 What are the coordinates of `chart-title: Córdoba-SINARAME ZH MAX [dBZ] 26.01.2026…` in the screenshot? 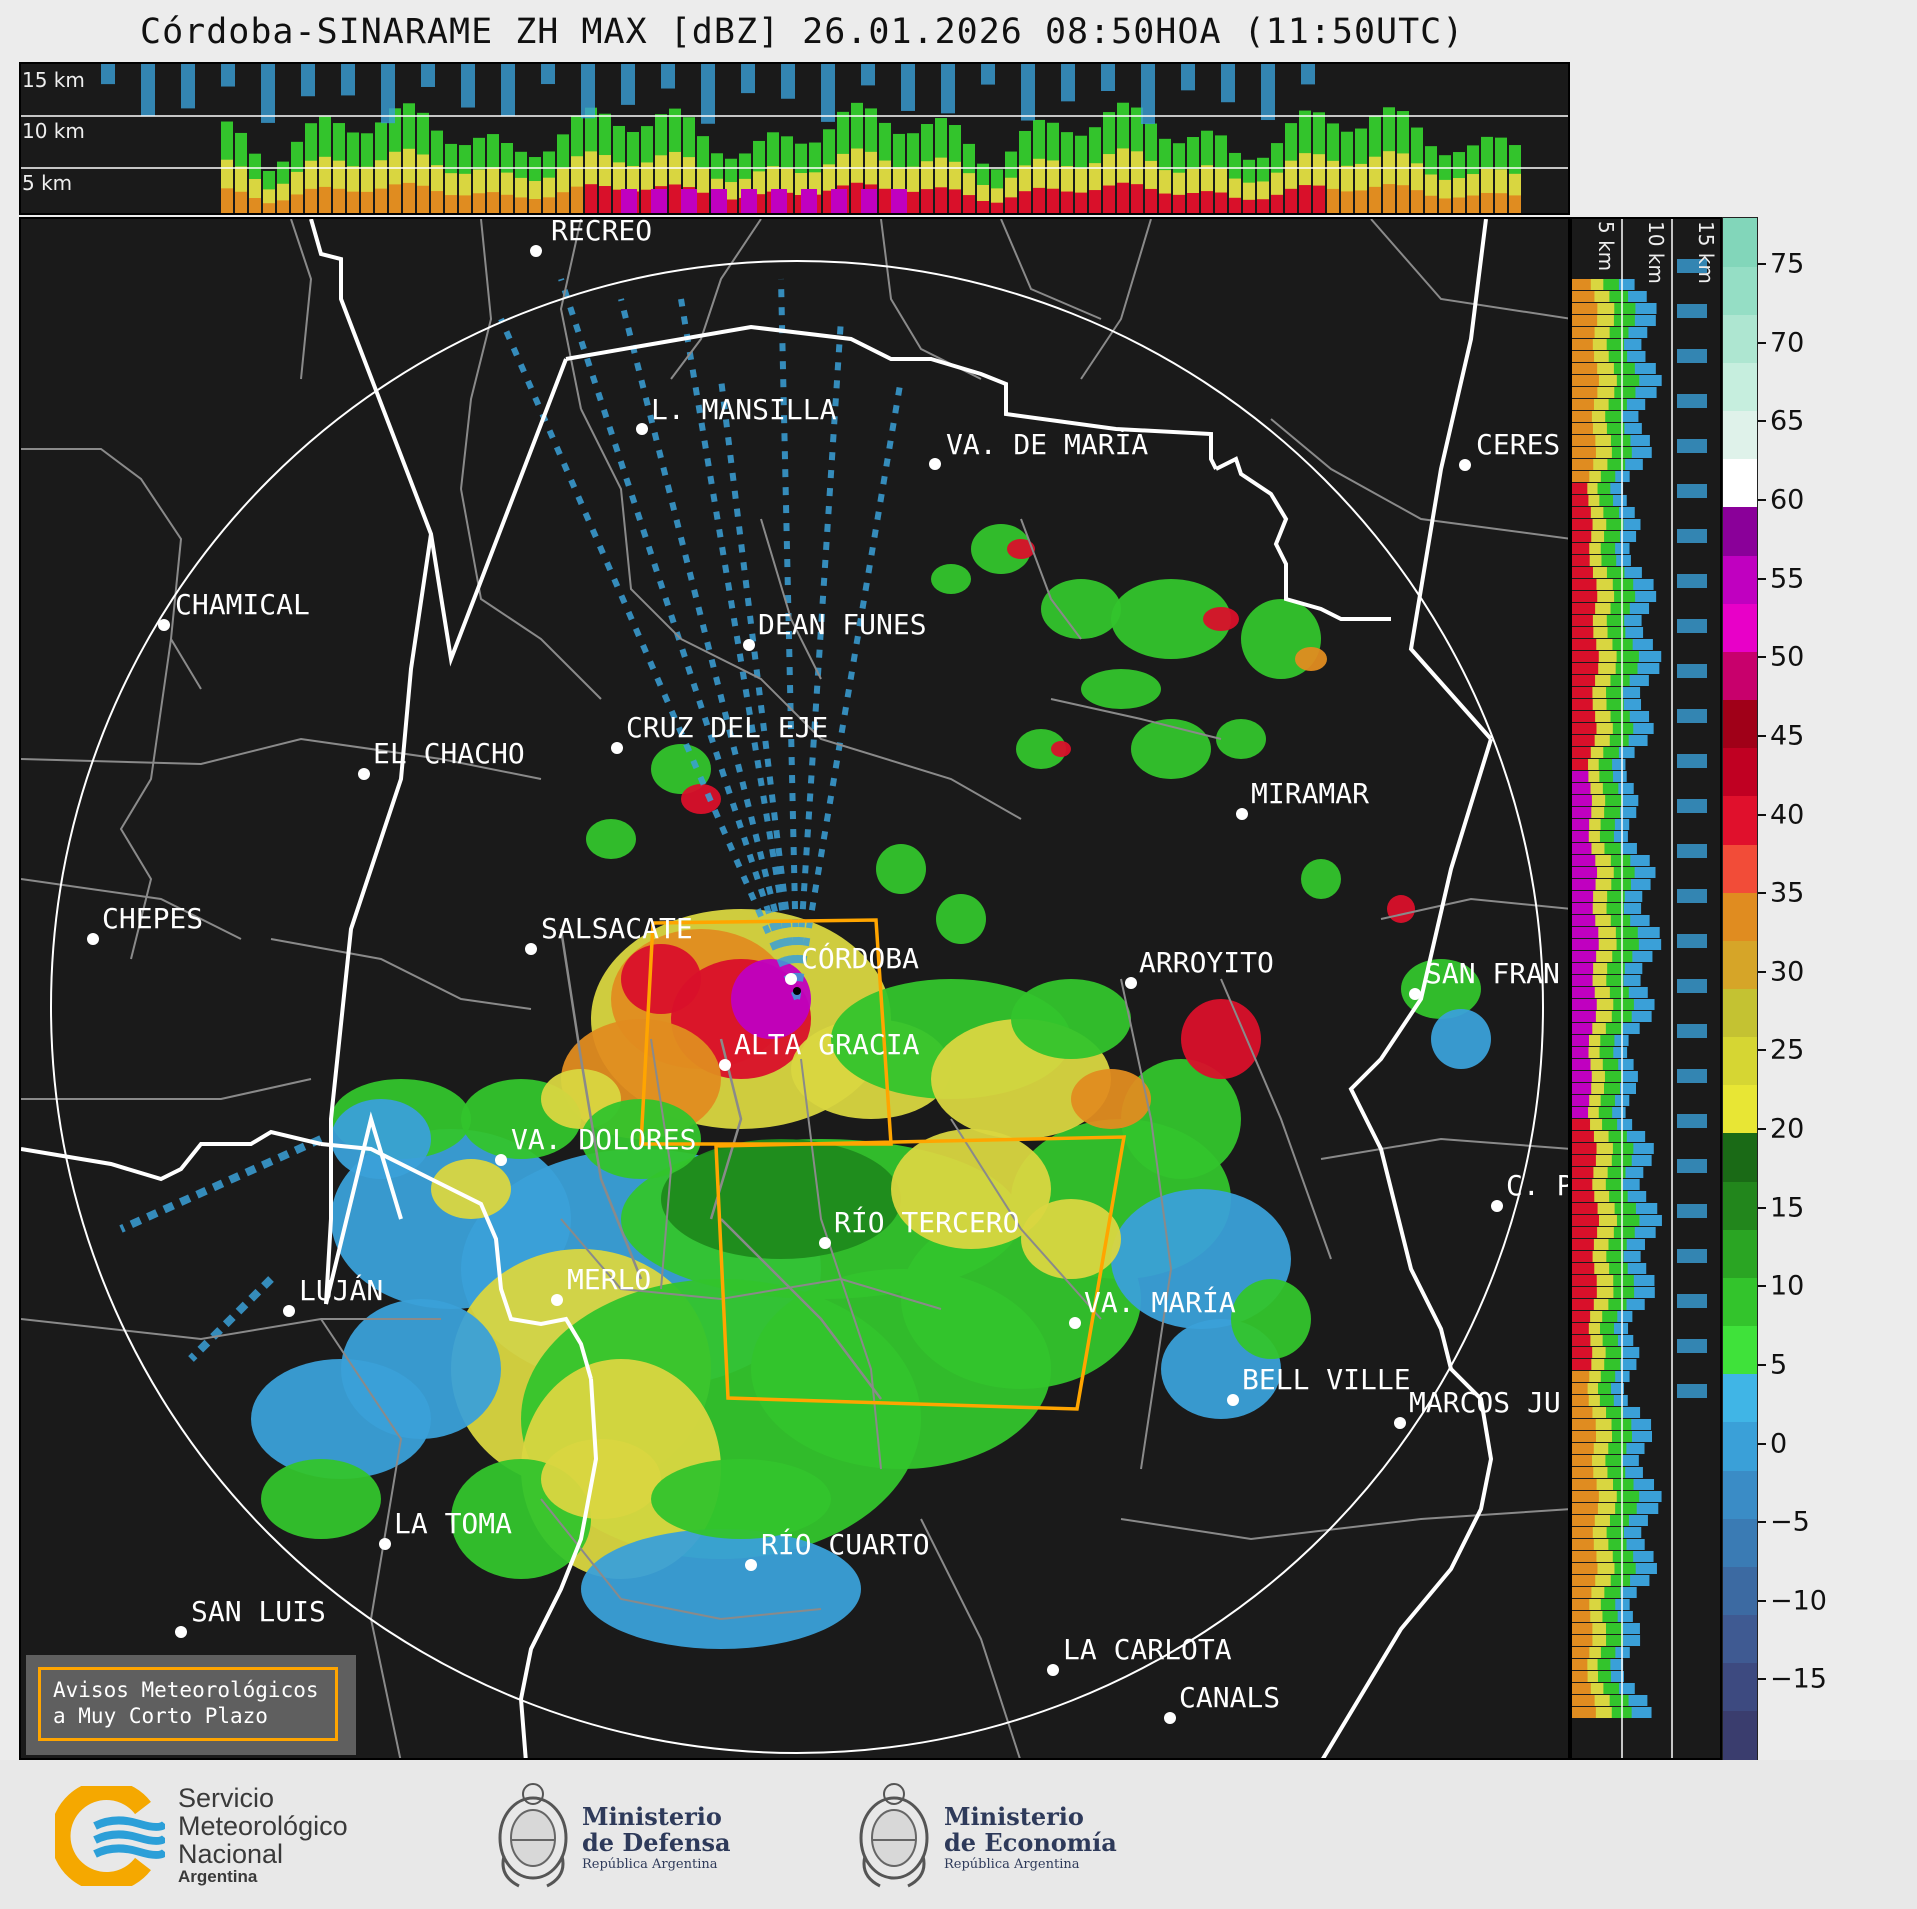 It's located at (802, 32).